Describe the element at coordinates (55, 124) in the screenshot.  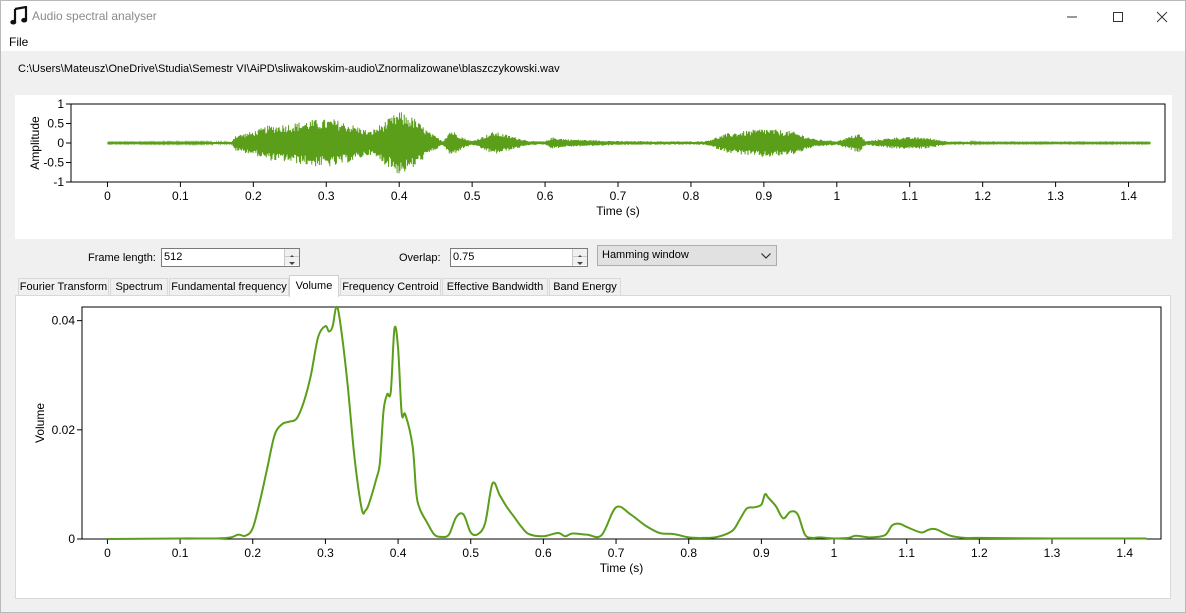
I see `y-tick-label: 0.5` at that location.